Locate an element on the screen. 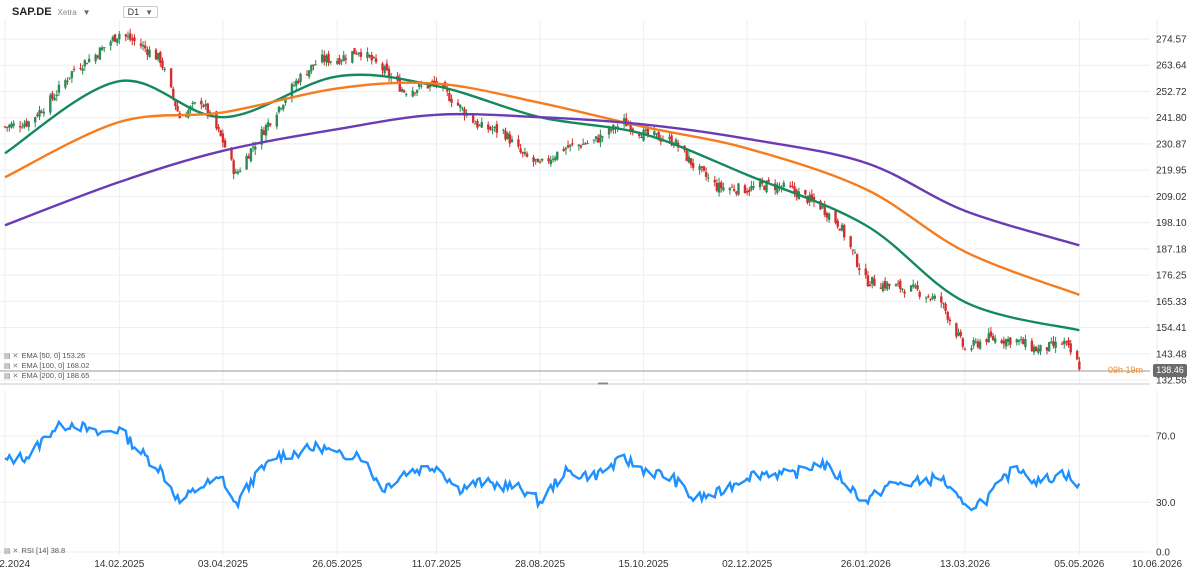  time-tick-label: 10.06.2026 is located at coordinates (1157, 564).